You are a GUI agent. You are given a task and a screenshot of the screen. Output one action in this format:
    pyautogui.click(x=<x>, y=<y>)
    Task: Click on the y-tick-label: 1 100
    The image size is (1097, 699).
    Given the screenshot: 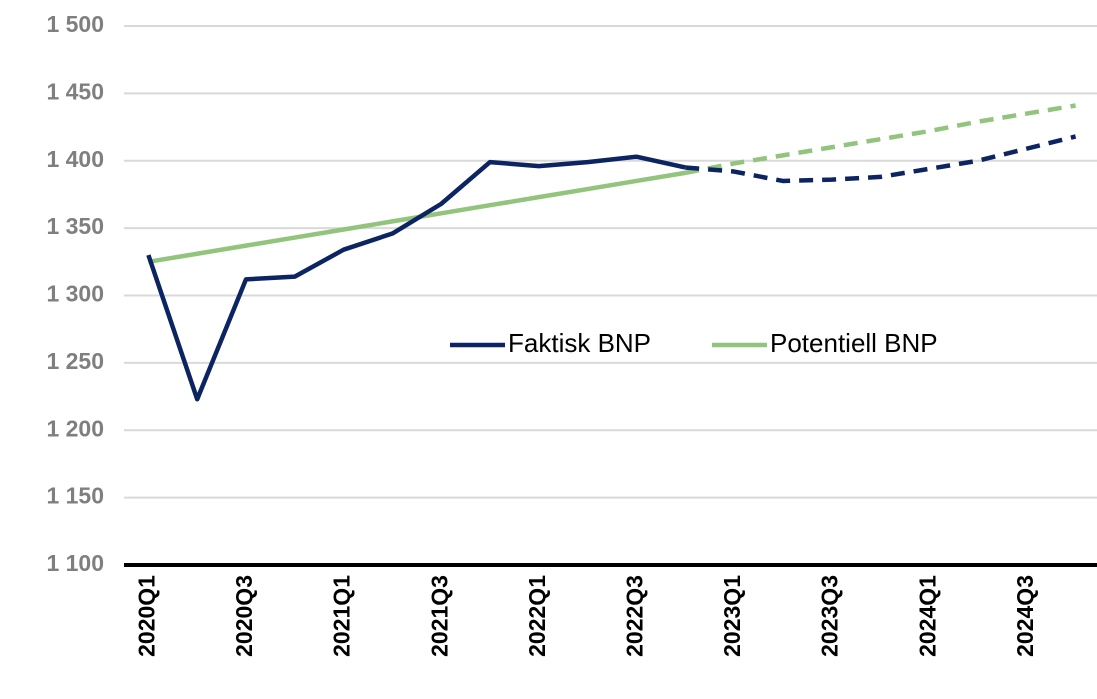 What is the action you would take?
    pyautogui.click(x=75, y=563)
    